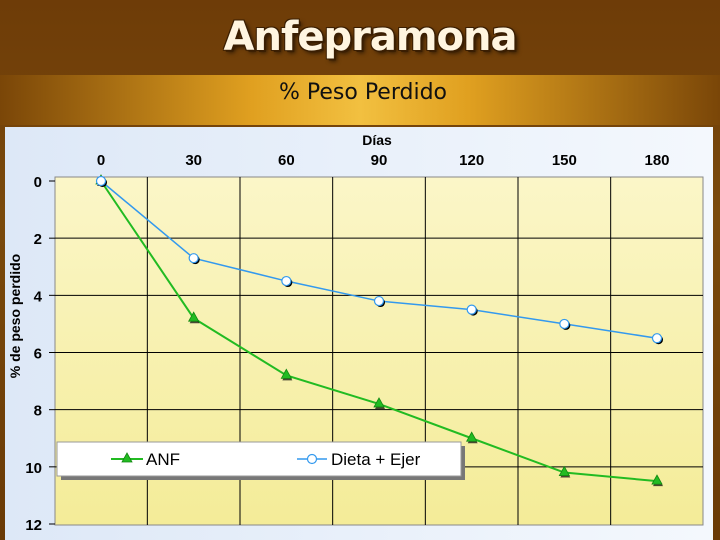 This screenshot has height=540, width=720. I want to click on legend-label-anf: ANF, so click(163, 459).